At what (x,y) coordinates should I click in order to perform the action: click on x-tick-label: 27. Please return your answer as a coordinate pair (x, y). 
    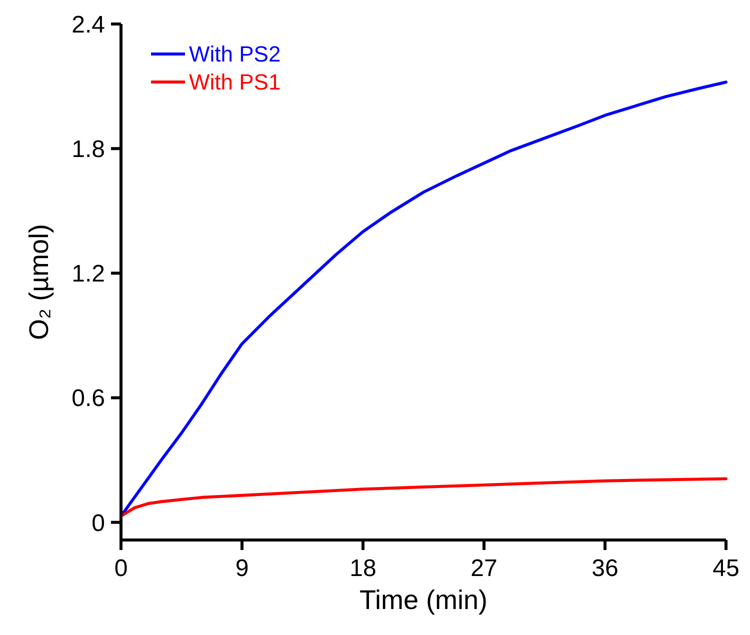
    Looking at the image, I should click on (484, 568).